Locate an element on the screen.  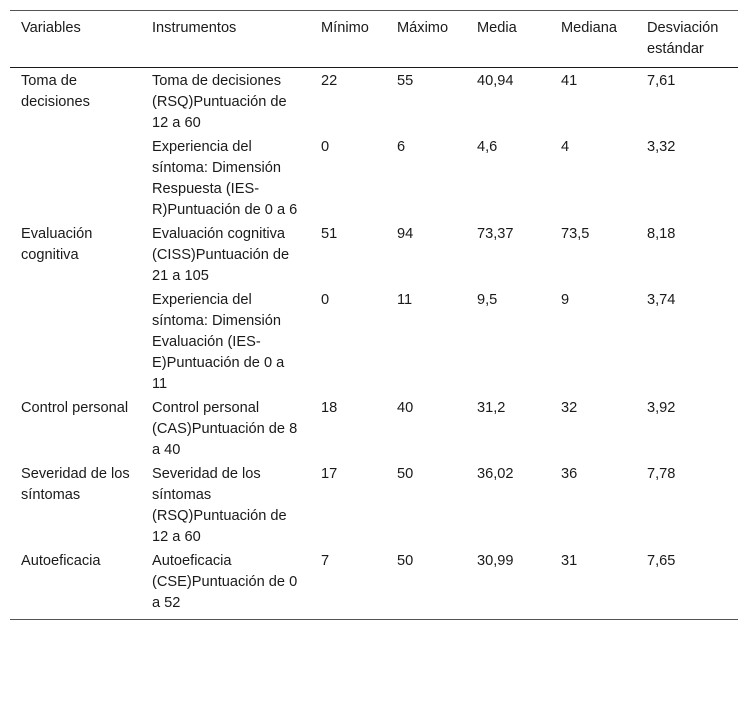
cell-sd: 7,61 is located at coordinates (661, 81).